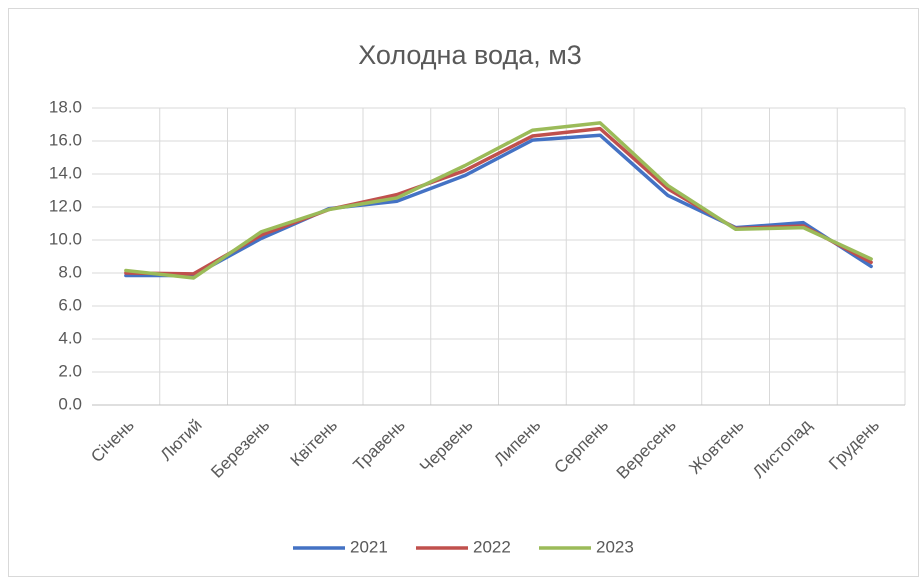  I want to click on y-tick-label: 2.0, so click(70, 370).